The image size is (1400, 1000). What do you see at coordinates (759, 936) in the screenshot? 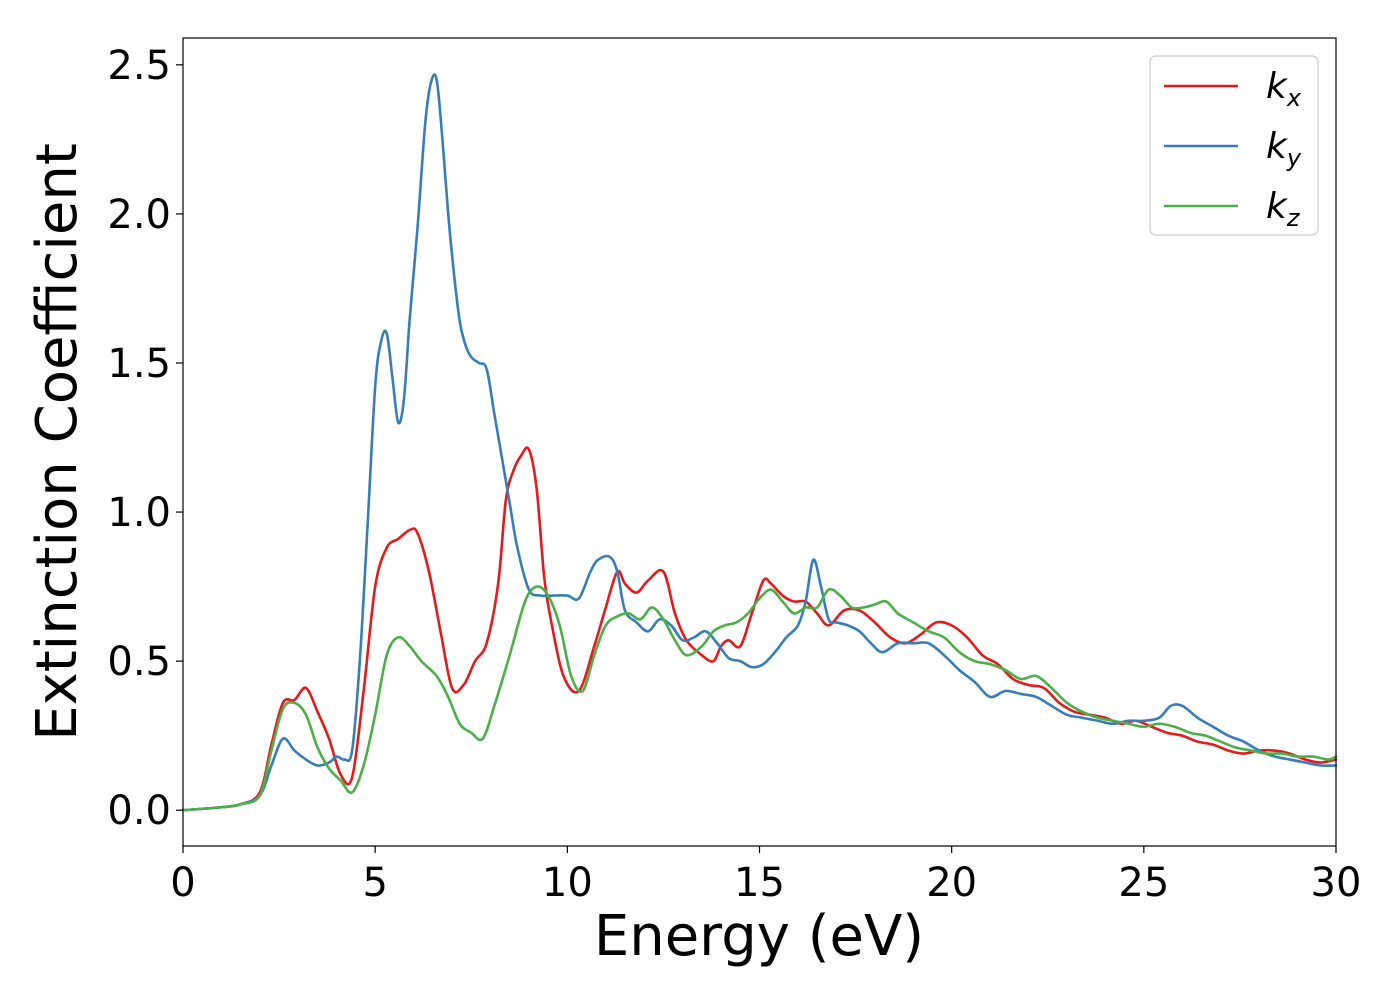
I see `x-axis-label: Energy (eV)` at bounding box center [759, 936].